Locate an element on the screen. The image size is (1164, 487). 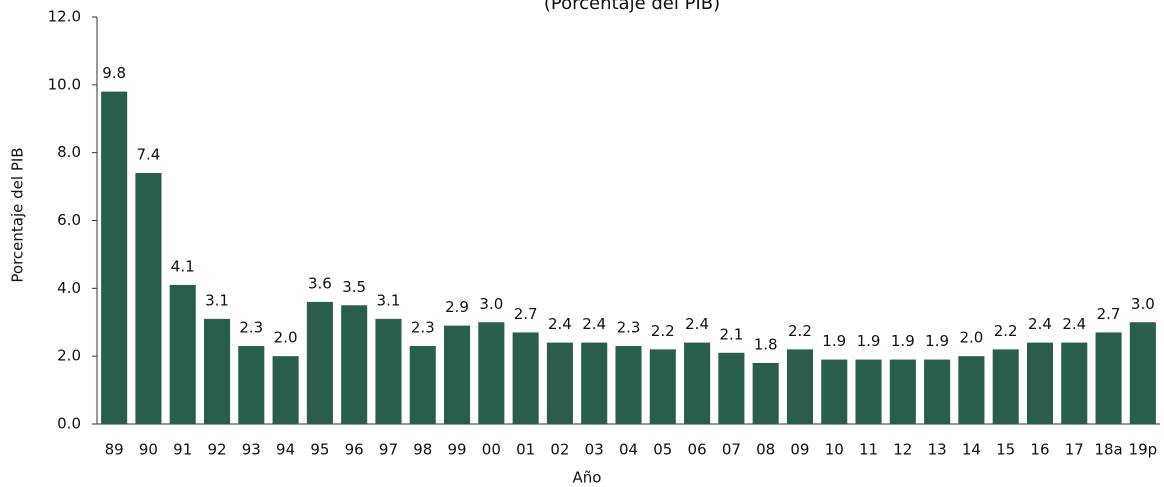
x-tick-label: 99 is located at coordinates (457, 450).